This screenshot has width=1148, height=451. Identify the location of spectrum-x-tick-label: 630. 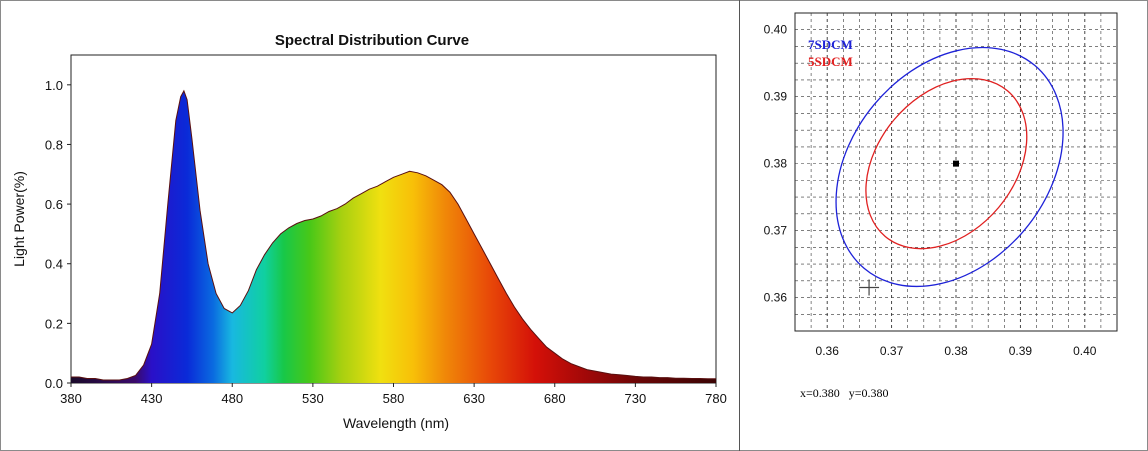
(474, 398).